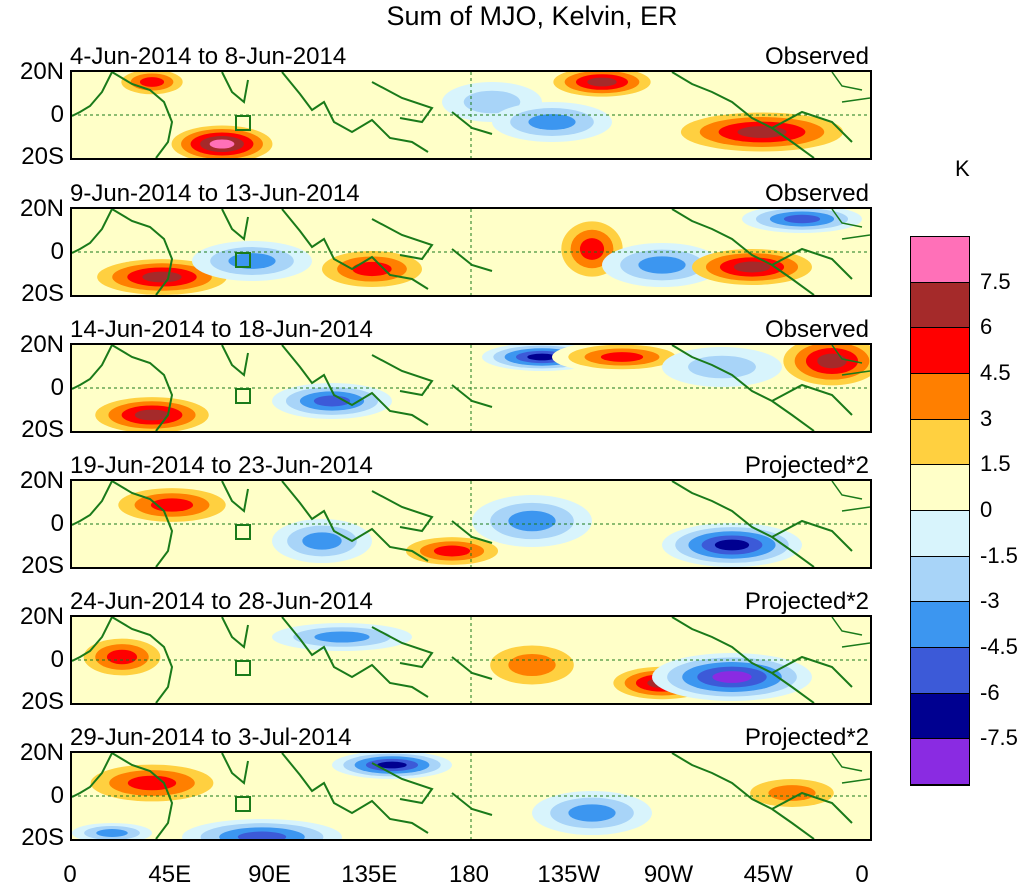  Describe the element at coordinates (962, 168) in the screenshot. I see `colorbar-units: K` at that location.